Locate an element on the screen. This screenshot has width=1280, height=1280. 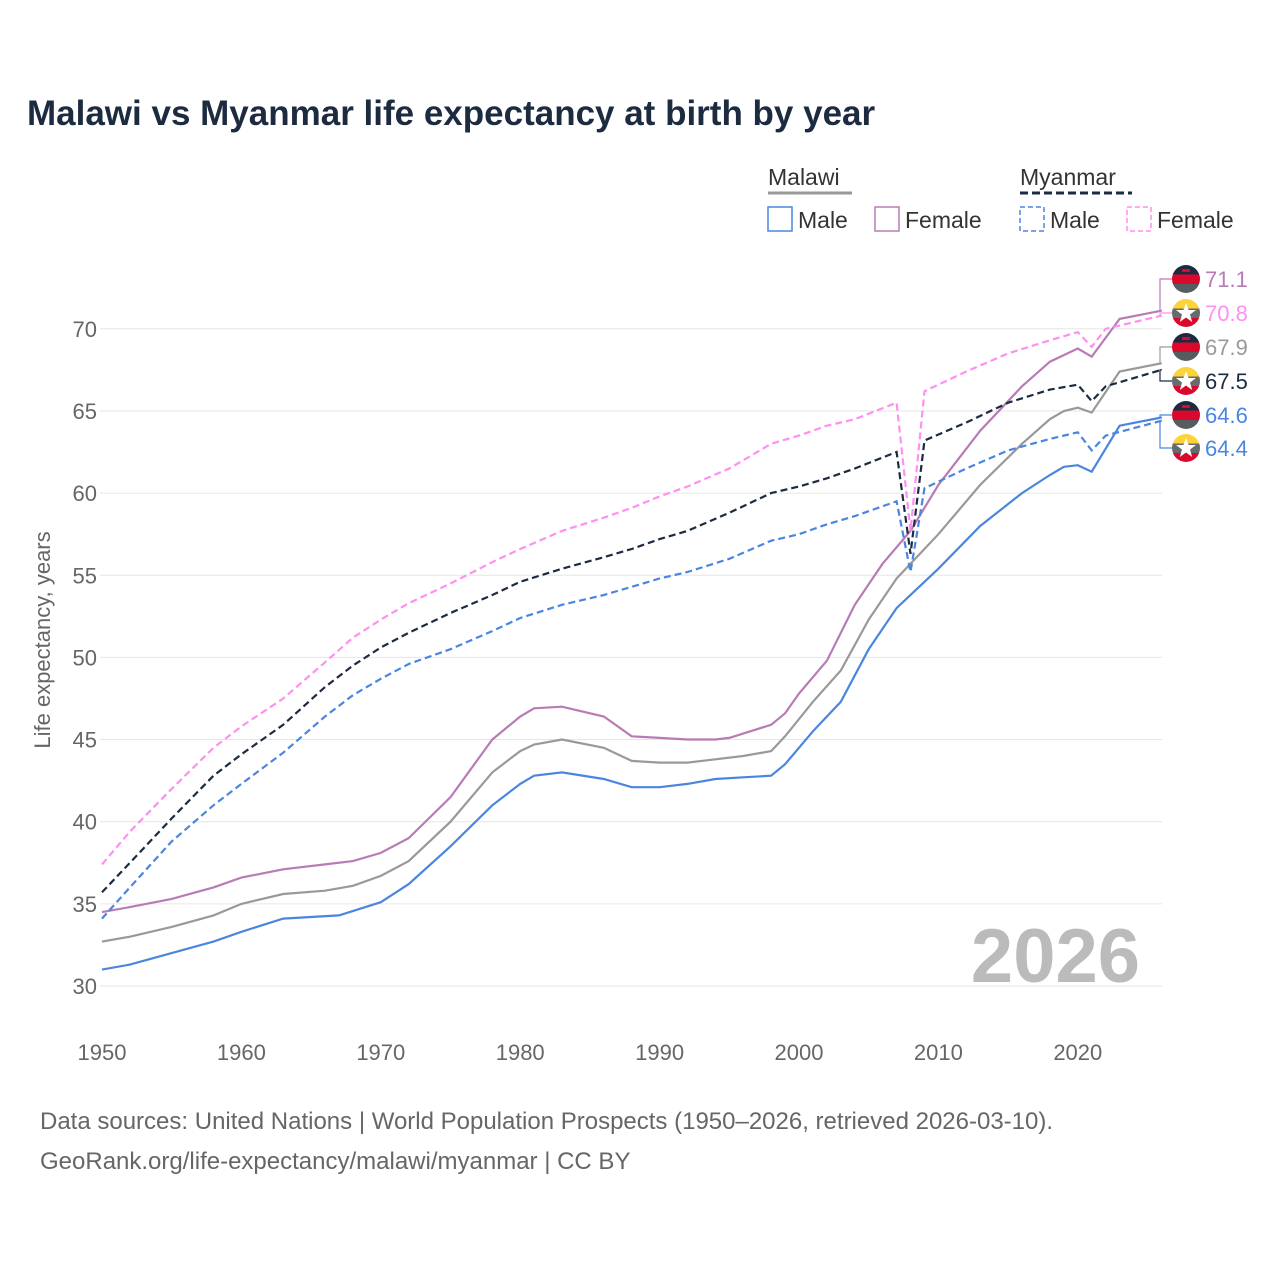
x-tick-label: 2000 is located at coordinates (799, 1052).